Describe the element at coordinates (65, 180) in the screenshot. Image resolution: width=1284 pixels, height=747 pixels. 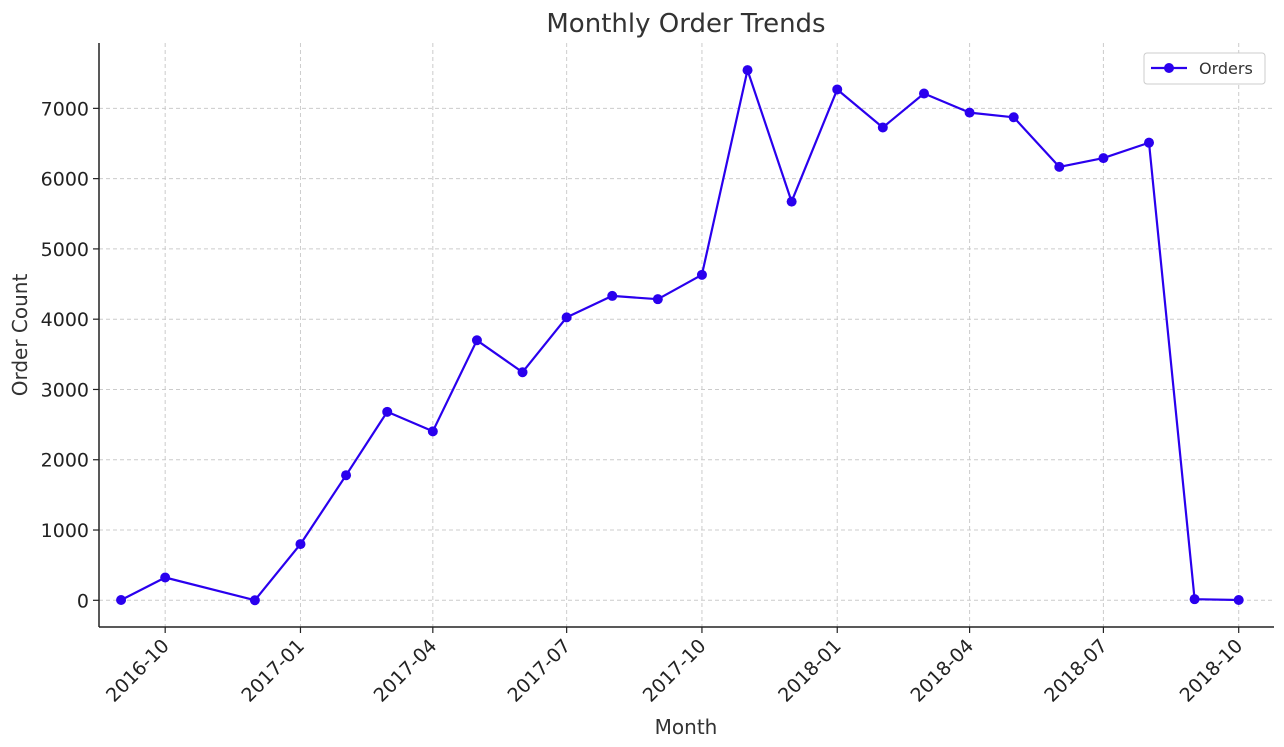
I see `y-tick-label: 6000` at that location.